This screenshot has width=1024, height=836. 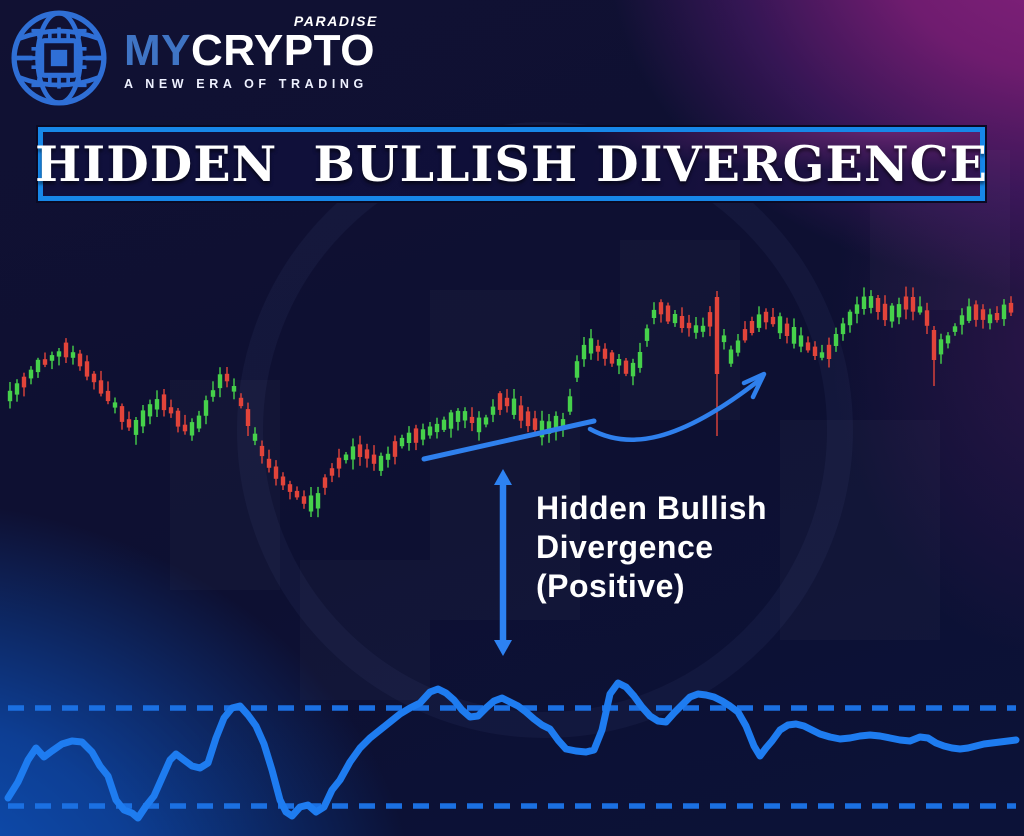 I want to click on brand-superscript: PARADISE, so click(x=335, y=21).